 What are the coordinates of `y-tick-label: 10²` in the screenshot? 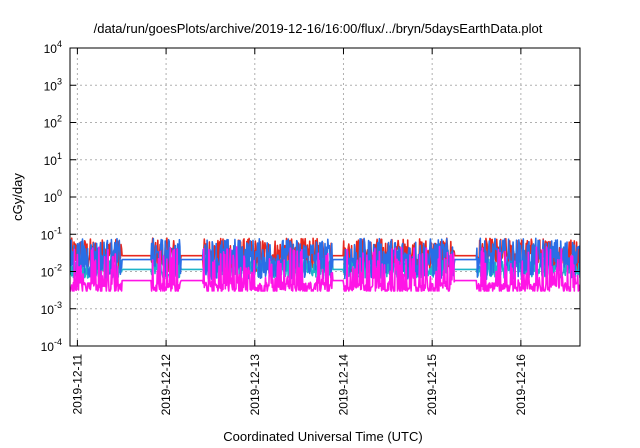 It's located at (53, 122).